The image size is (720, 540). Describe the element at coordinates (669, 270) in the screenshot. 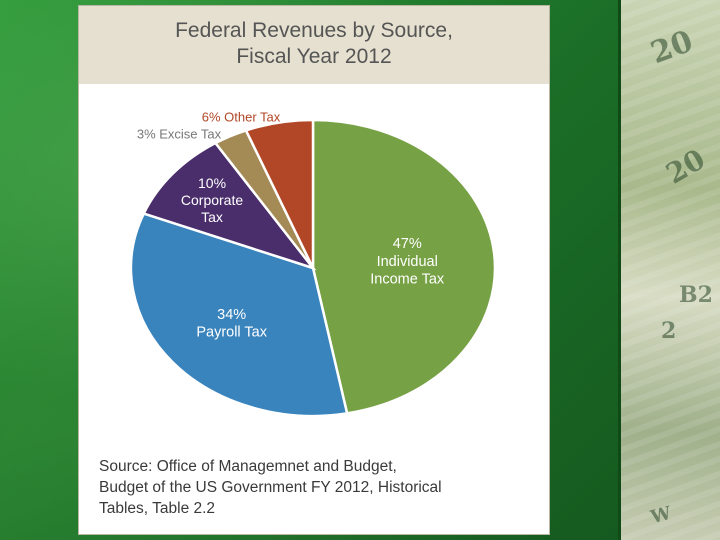

I see `currency-image: 20 20 B2 2 W` at that location.